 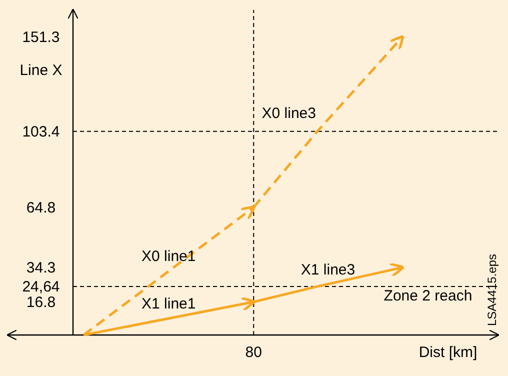 I want to click on y-tick-label: 34.3, so click(x=41, y=267).